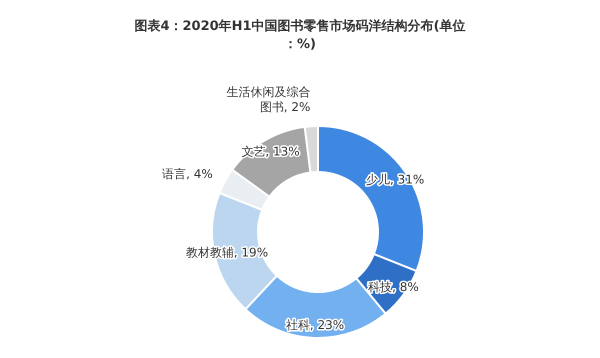  What do you see at coordinates (315, 325) in the screenshot?
I see `slice-label: 社科, 23%` at bounding box center [315, 325].